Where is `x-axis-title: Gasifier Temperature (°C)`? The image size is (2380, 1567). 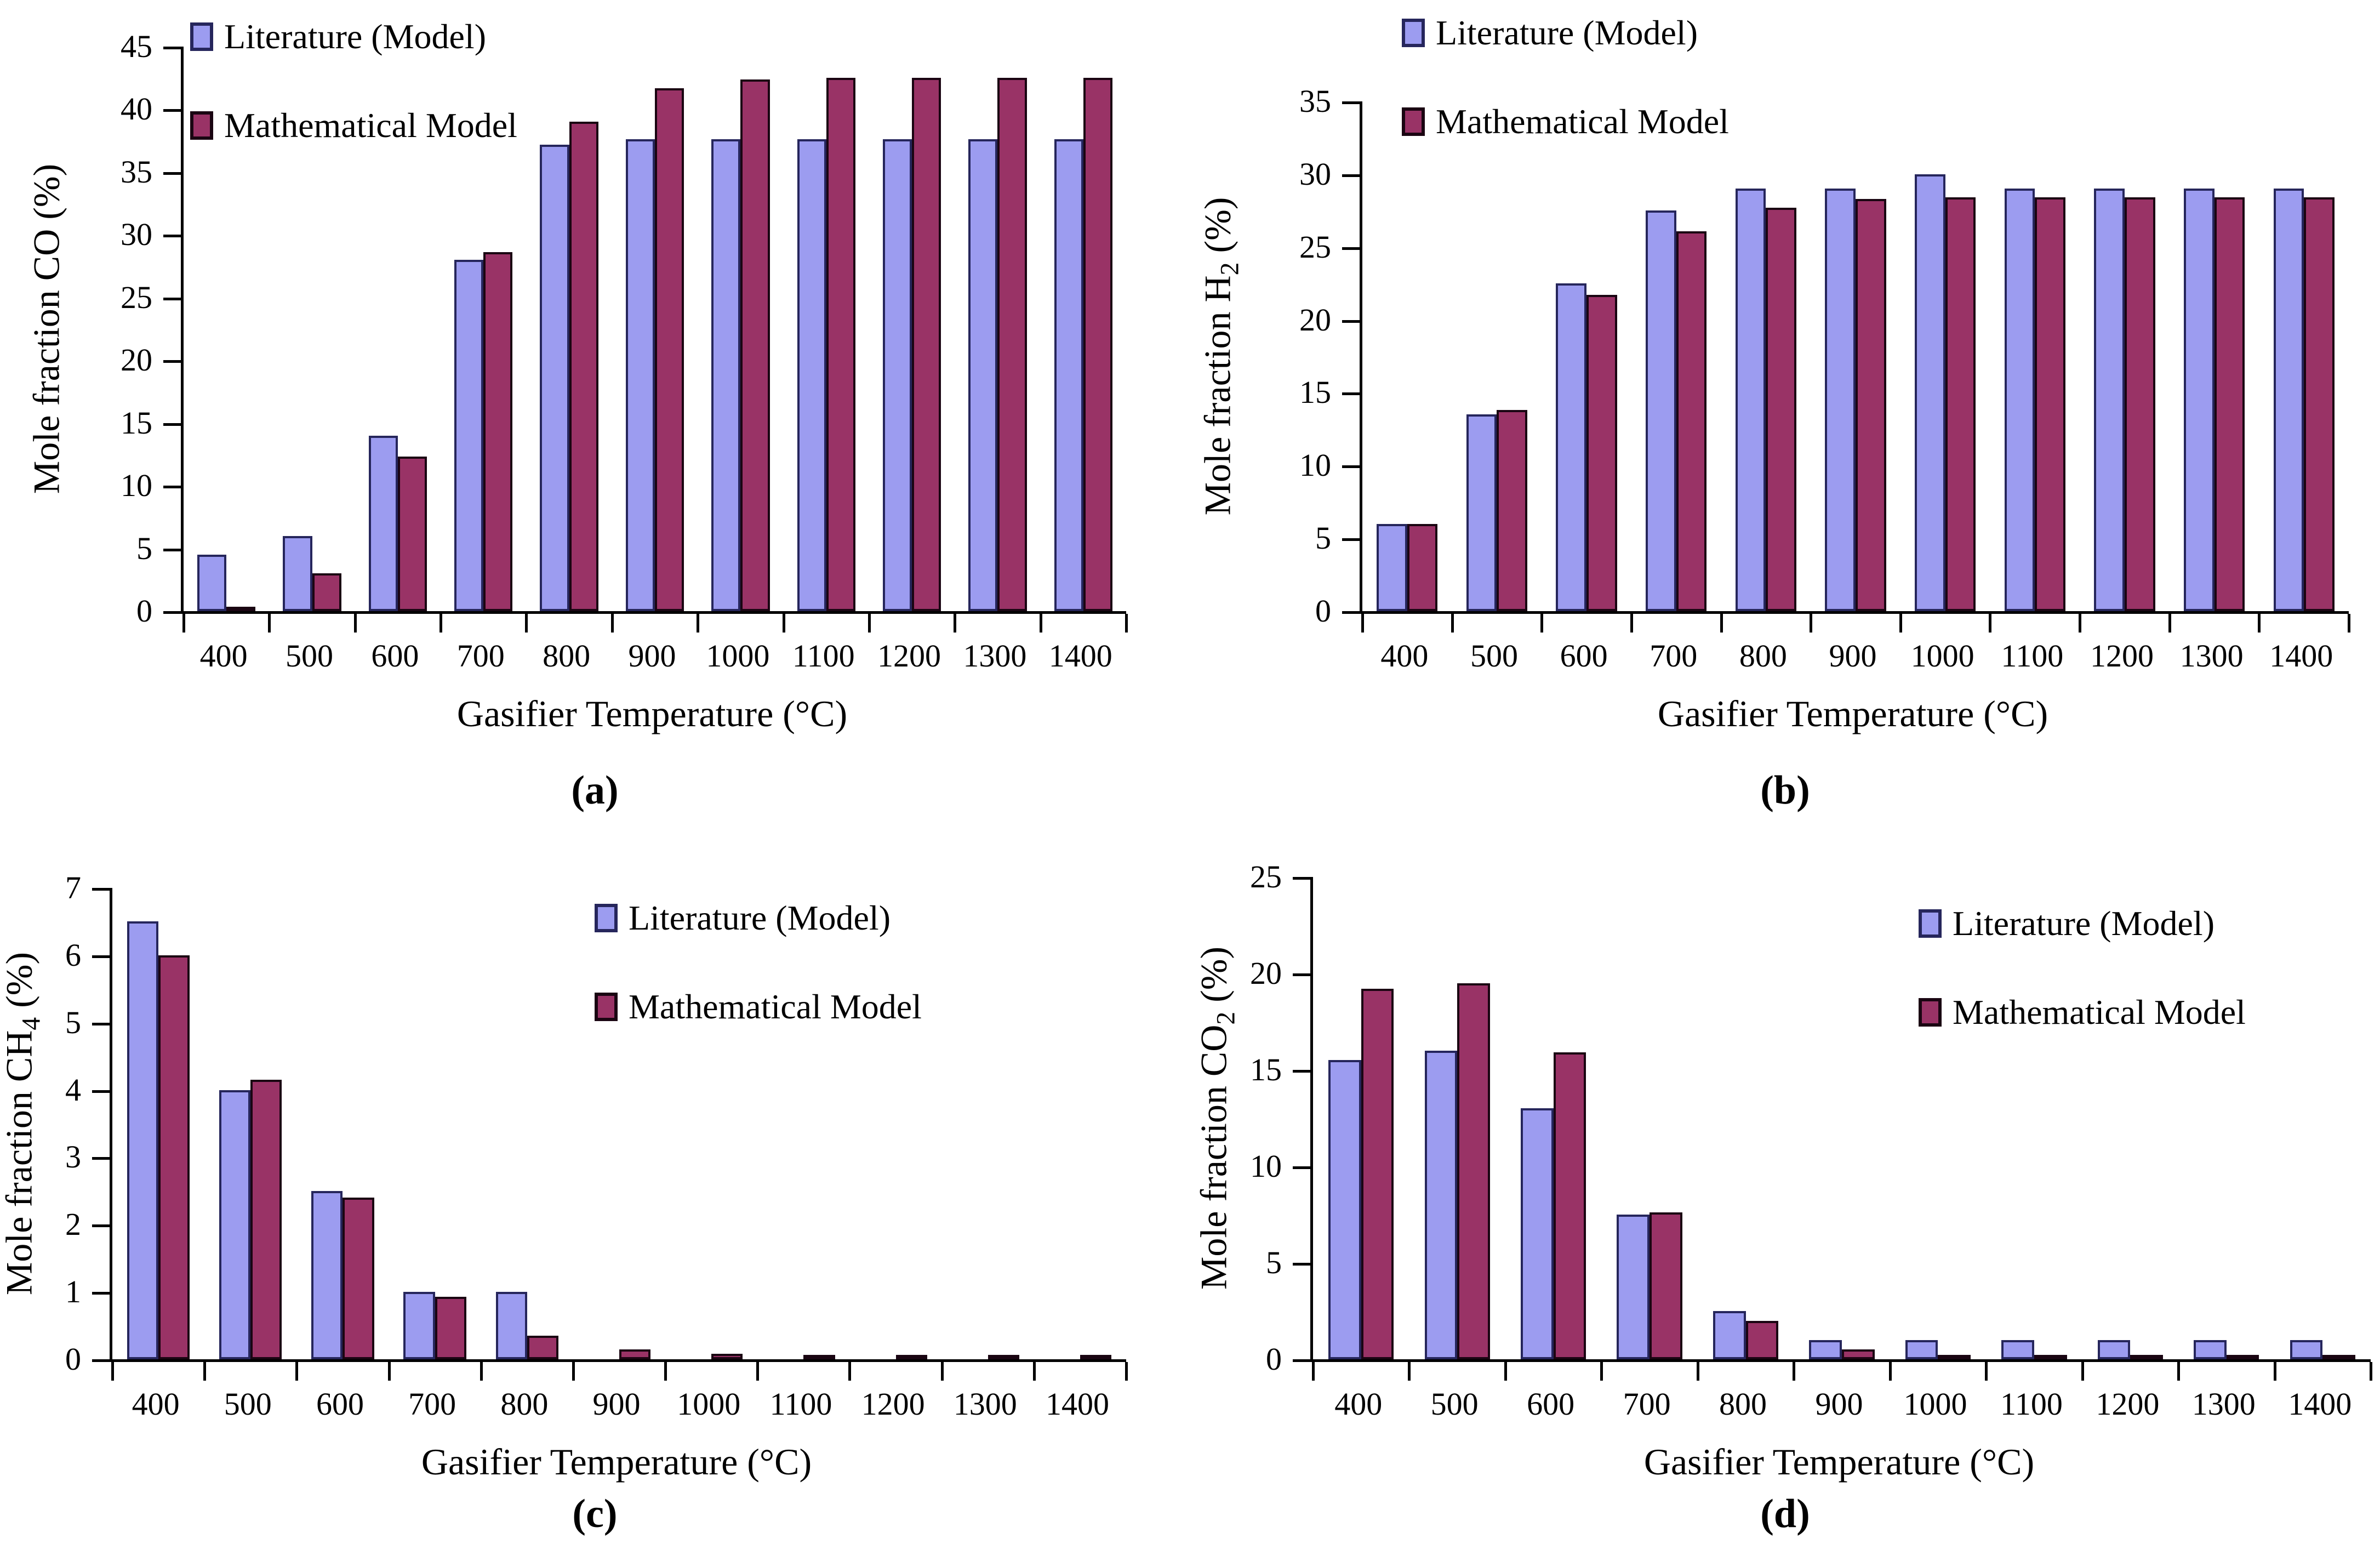 x-axis-title: Gasifier Temperature (°C) is located at coordinates (616, 1462).